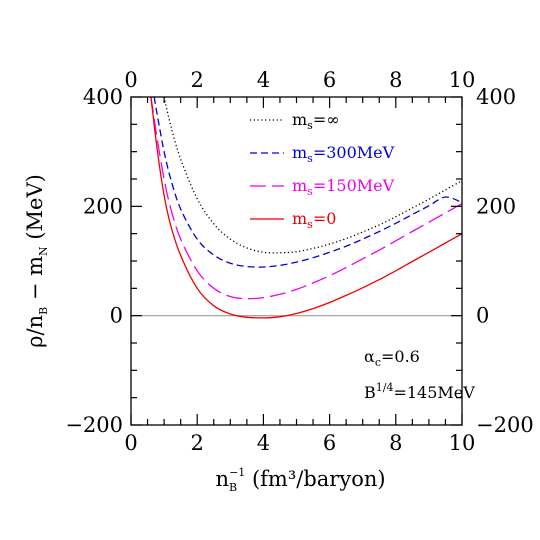 The image size is (540, 540). I want to click on y-tick-label-right: 0, so click(482, 316).